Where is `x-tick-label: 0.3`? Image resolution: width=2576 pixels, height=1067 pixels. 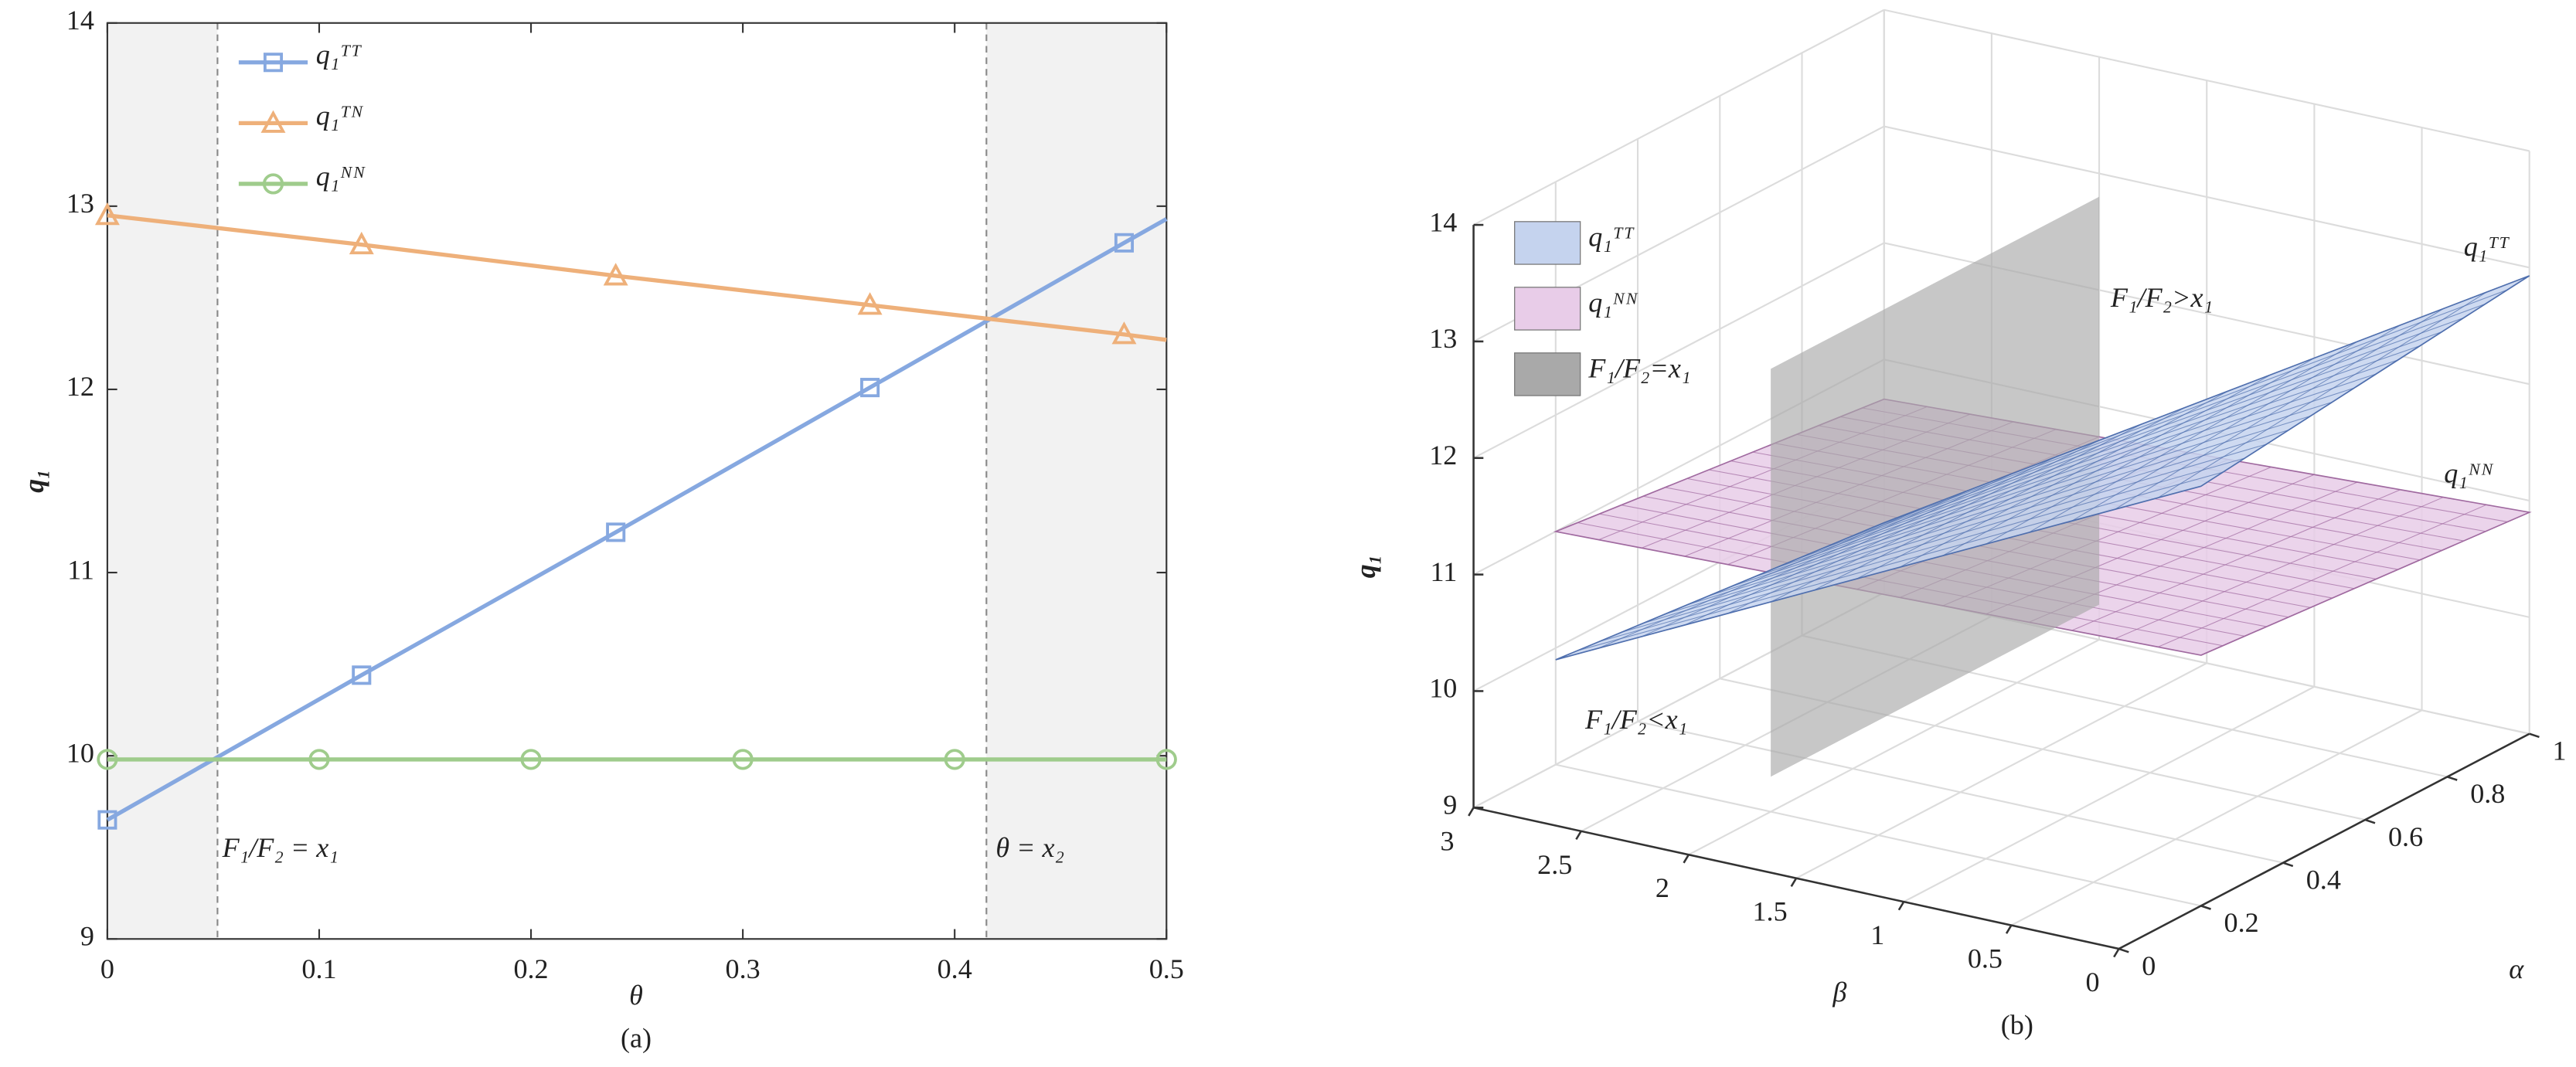
x-tick-label: 0.3 is located at coordinates (743, 968).